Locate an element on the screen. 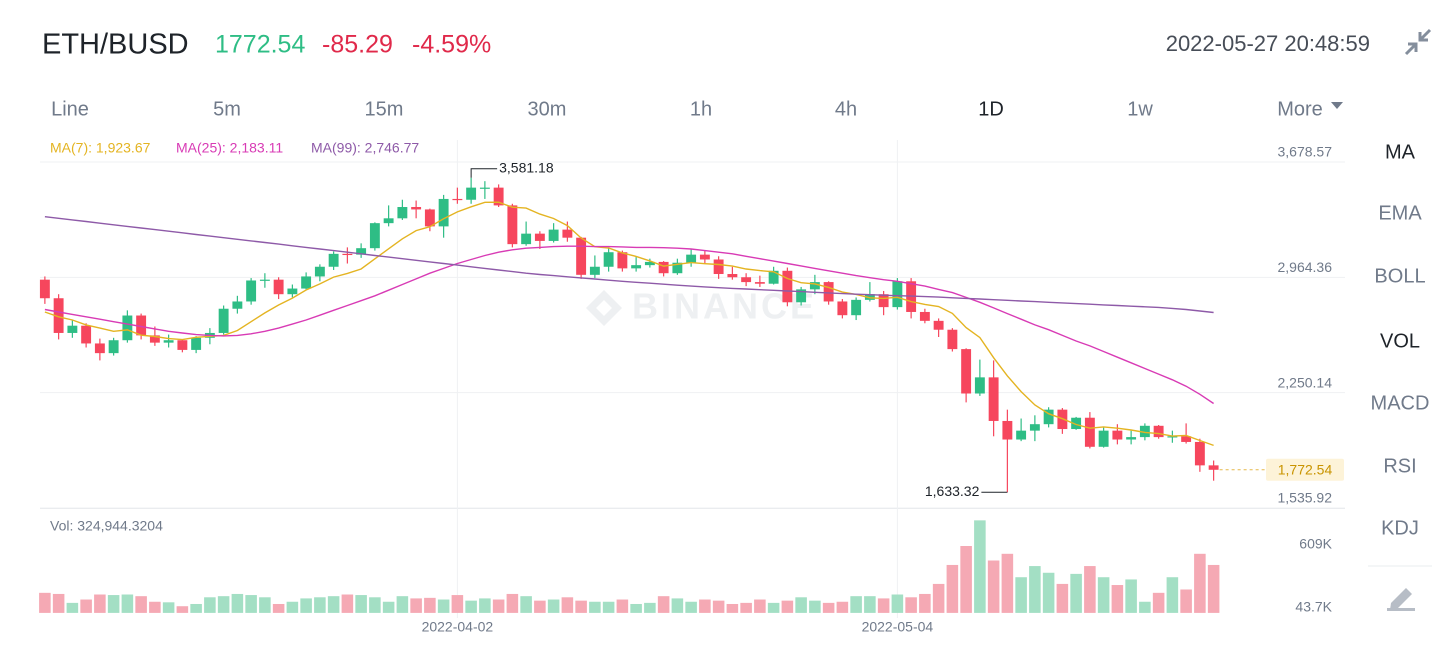 This screenshot has height=655, width=1456. more-tab: More is located at coordinates (1300, 109).